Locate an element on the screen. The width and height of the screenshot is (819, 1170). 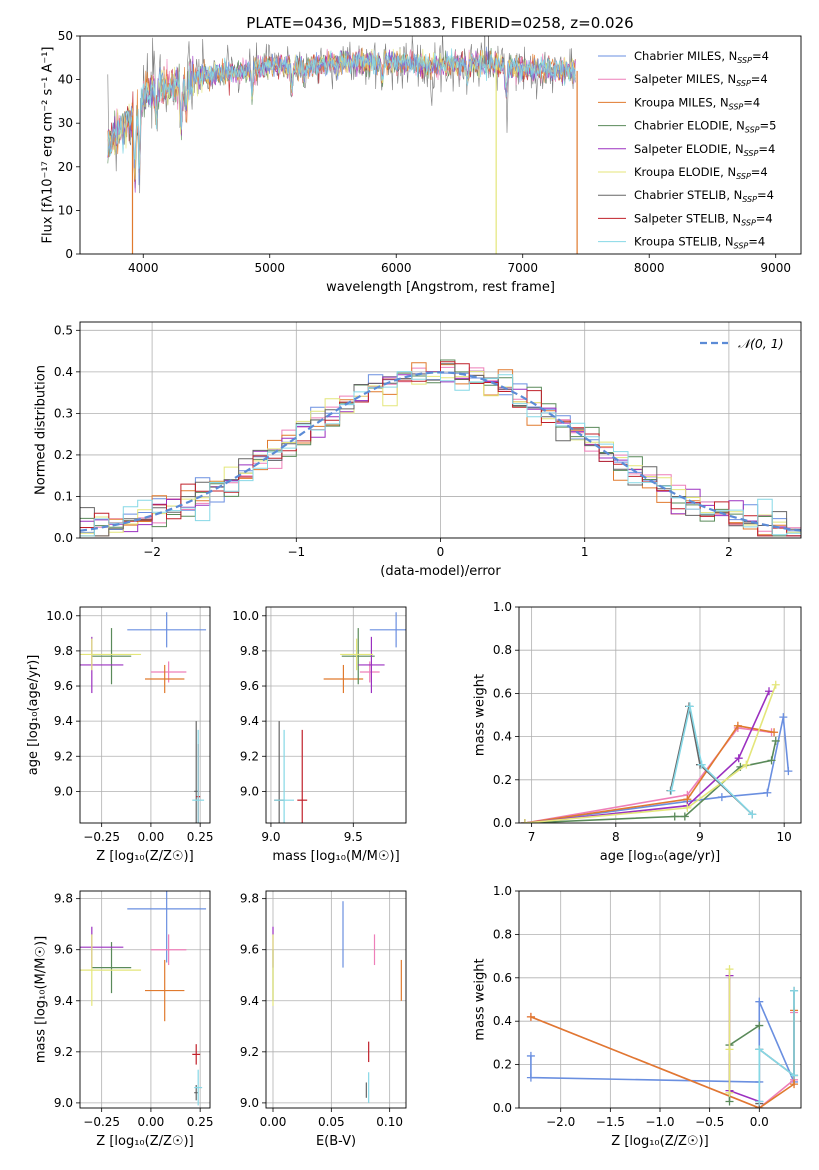
legend-label: Kroupa STELIB, NSSP=4 is located at coordinates (699, 243).